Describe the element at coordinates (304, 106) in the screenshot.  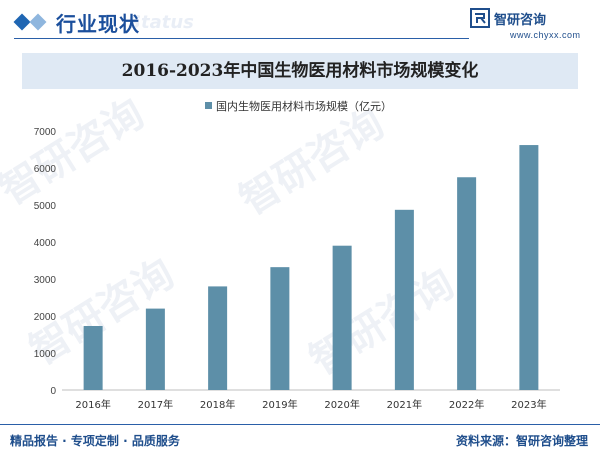
I see `legend-label: 国内生物医用材料市场规模（亿元）` at that location.